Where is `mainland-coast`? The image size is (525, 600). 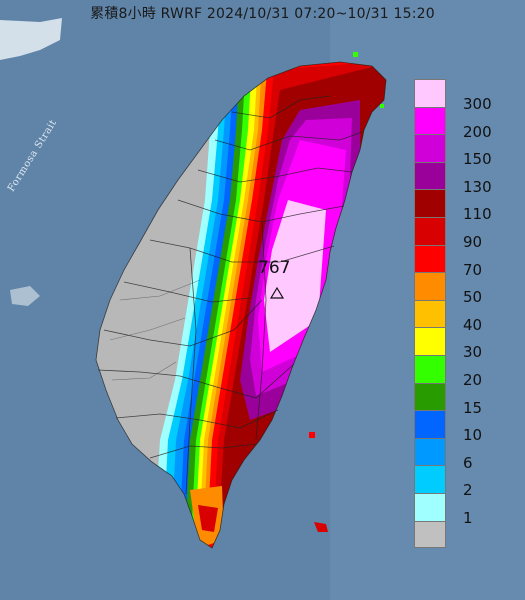 mainland-coast is located at coordinates (31, 39).